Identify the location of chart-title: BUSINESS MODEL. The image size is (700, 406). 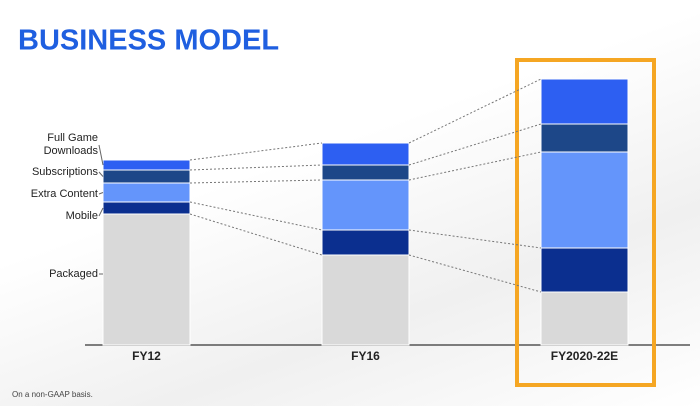
(148, 41).